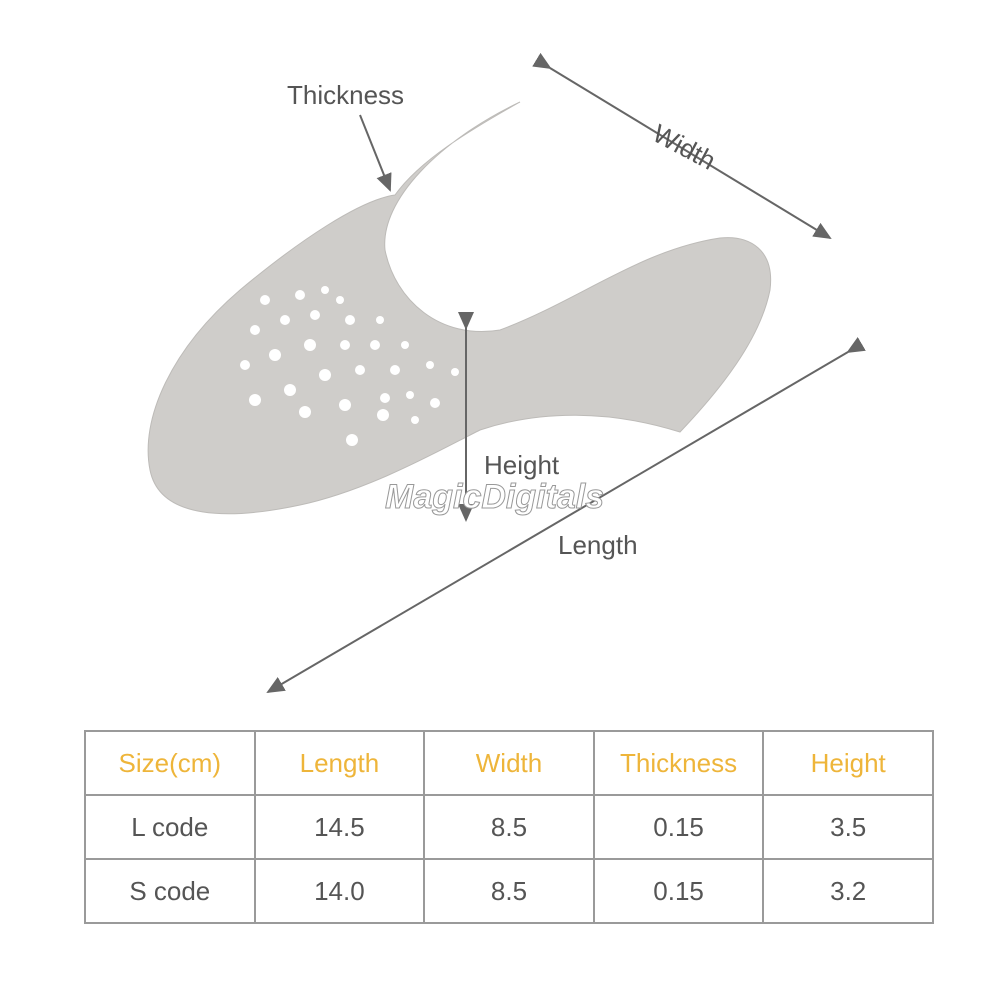 The image size is (1000, 1000). Describe the element at coordinates (170, 891) in the screenshot. I see `table-cell: S code` at that location.